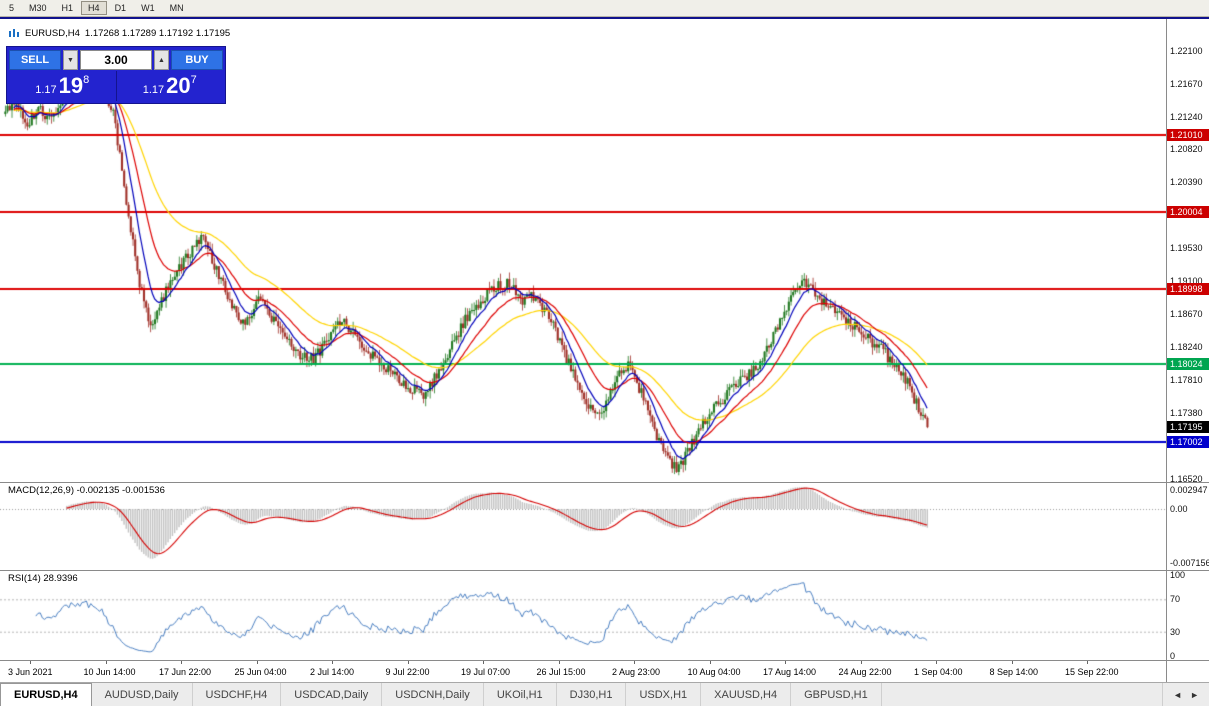 The width and height of the screenshot is (1209, 706). What do you see at coordinates (1185, 694) in the screenshot?
I see `tab-scroll-arrows: ◄ ►` at bounding box center [1185, 694].